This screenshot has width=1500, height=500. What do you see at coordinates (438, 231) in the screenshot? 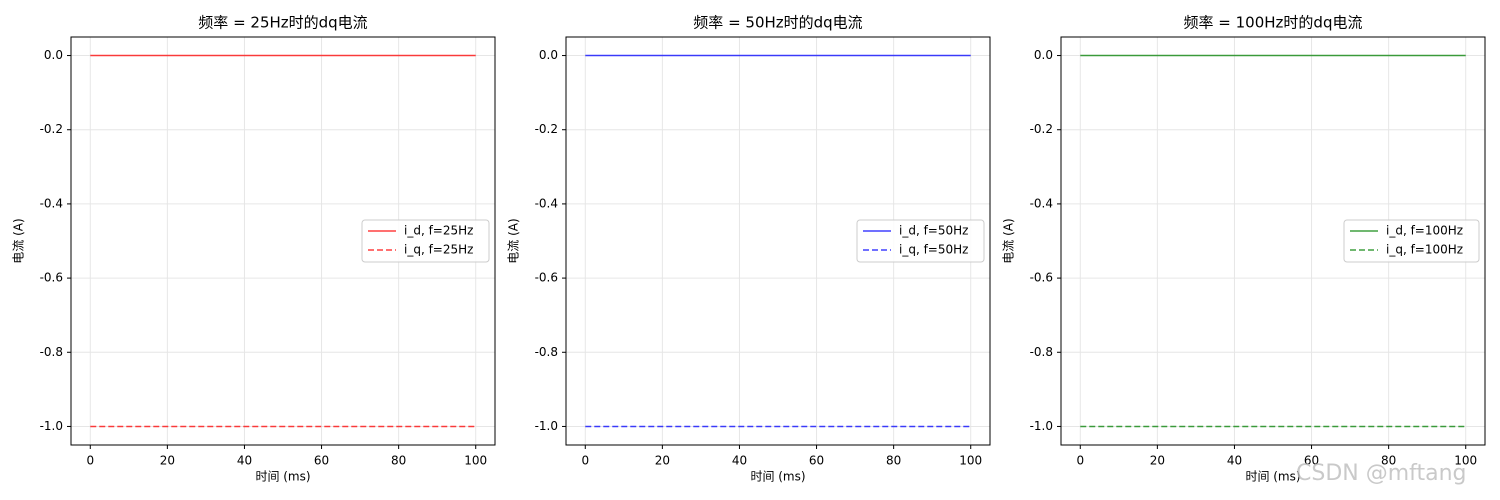
I see `legend-label: i_d, f=25Hz` at bounding box center [438, 231].